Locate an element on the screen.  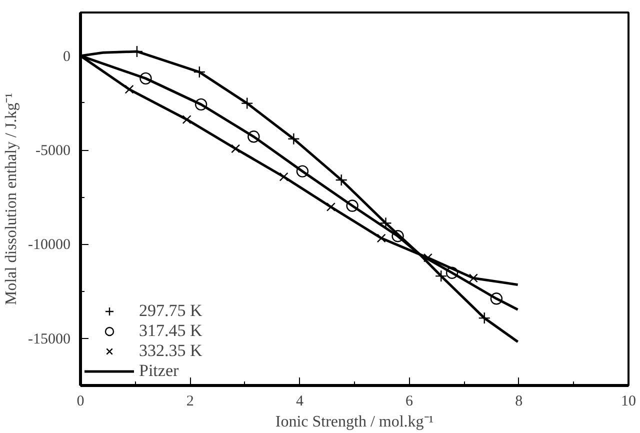
y-tick-label: -5000 is located at coordinates (53, 151).